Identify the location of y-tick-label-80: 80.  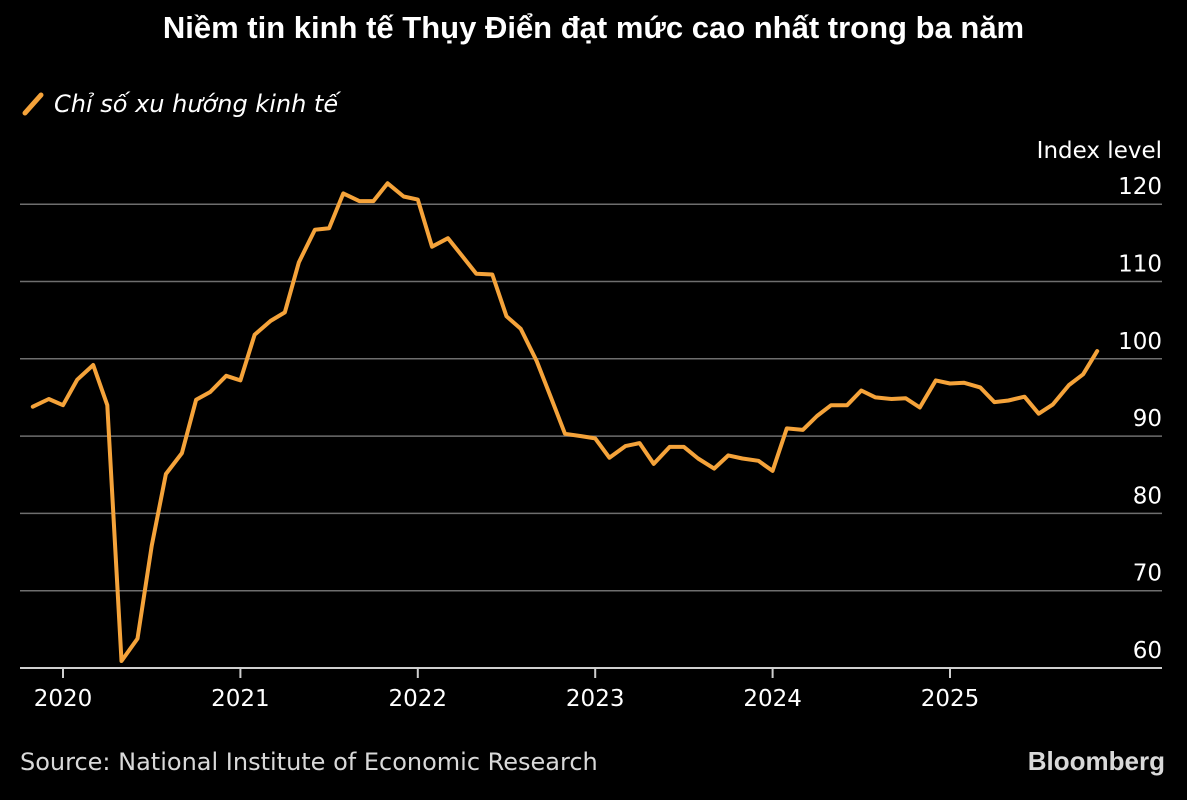
(1147, 496).